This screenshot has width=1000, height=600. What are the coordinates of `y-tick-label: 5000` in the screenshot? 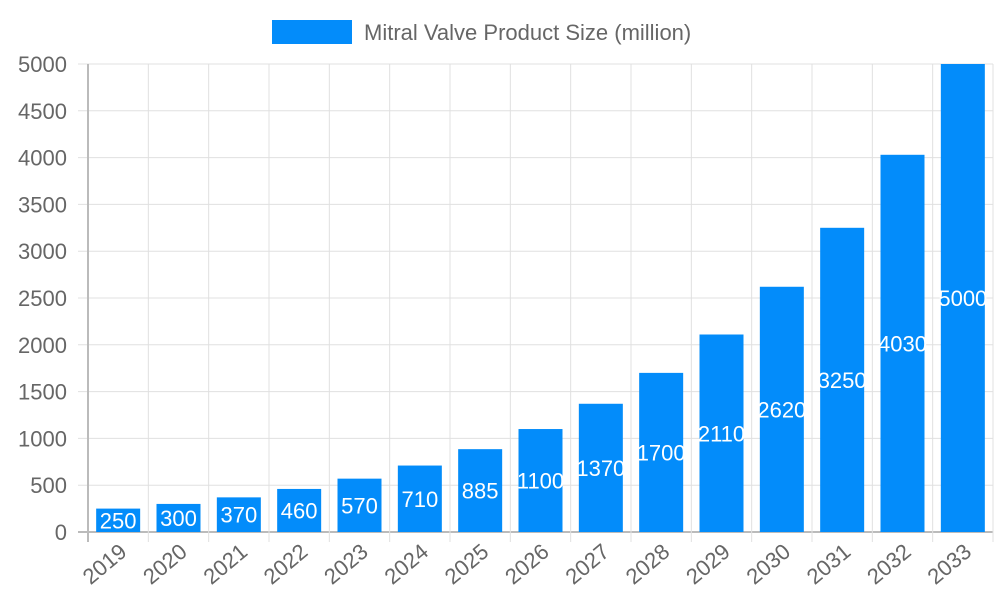 It's located at (42, 64).